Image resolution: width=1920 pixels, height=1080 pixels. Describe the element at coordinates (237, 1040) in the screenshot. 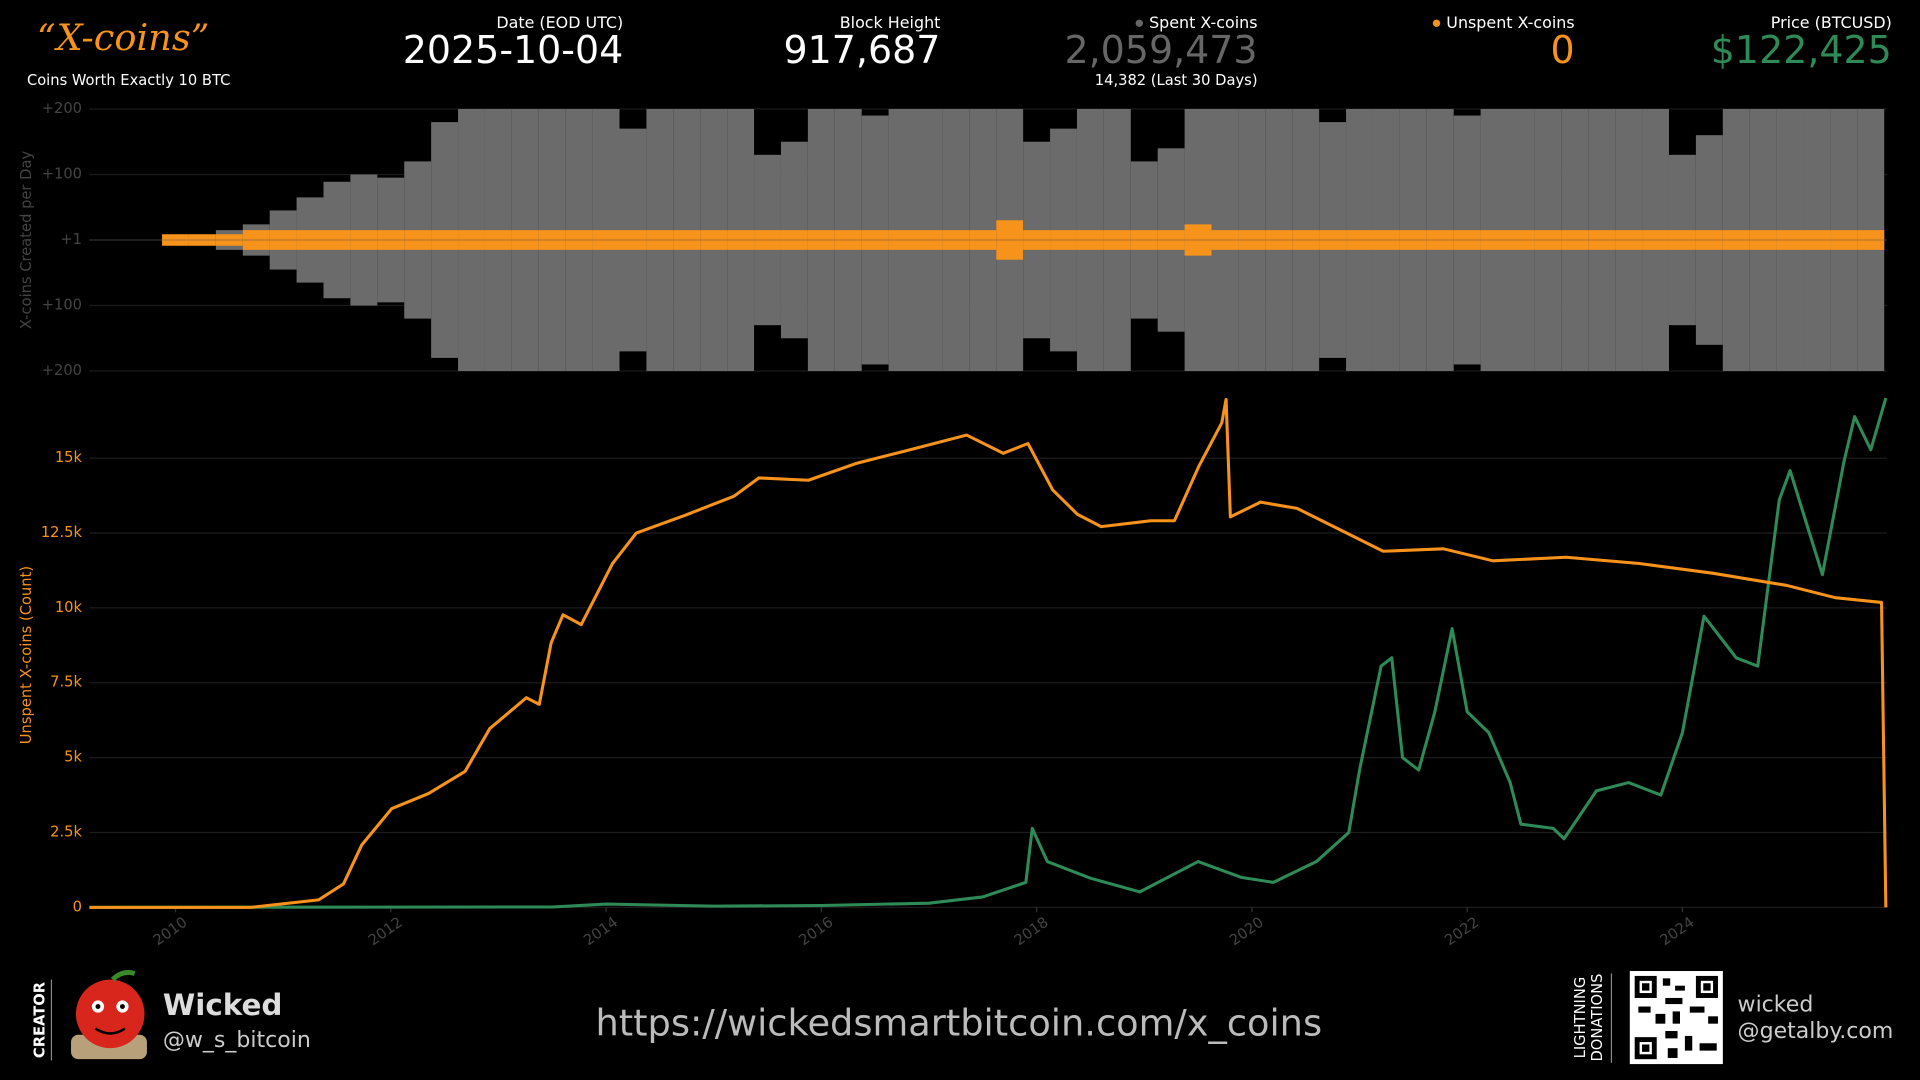

I see `creator-handle: @w_s_bitcoin` at that location.